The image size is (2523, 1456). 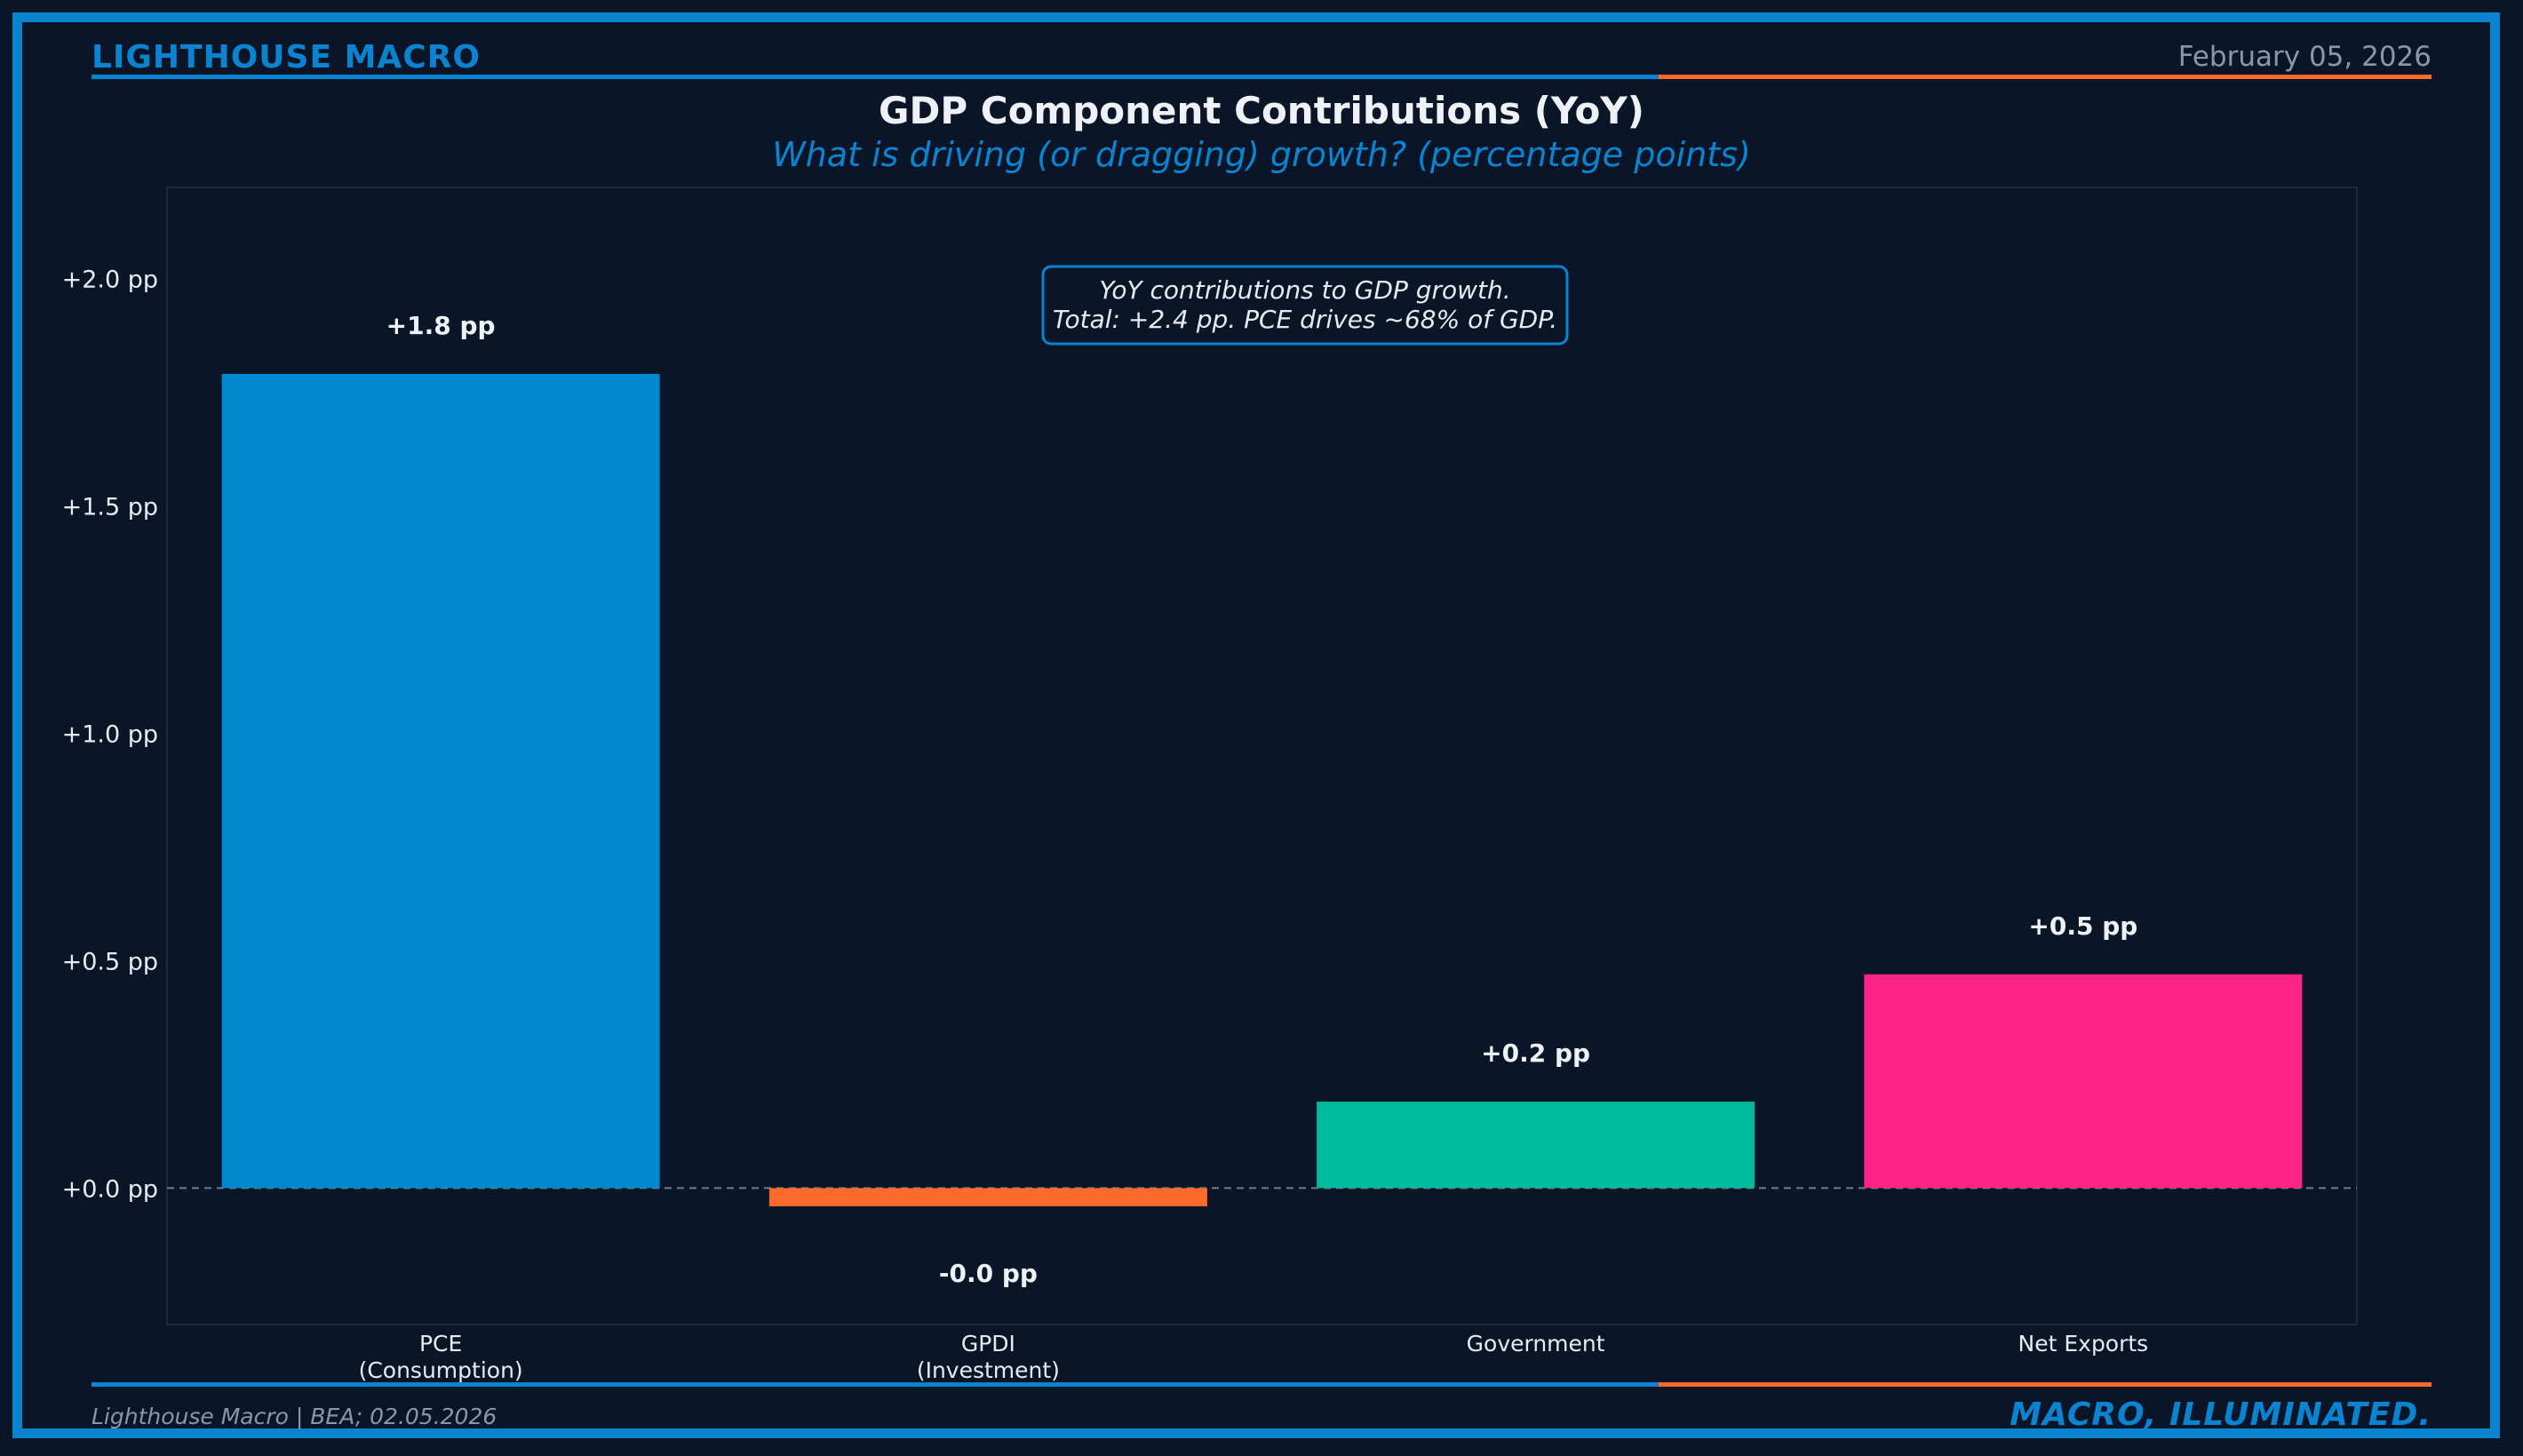 What do you see at coordinates (1535, 1053) in the screenshot?
I see `bar-value-label: +0.2 pp` at bounding box center [1535, 1053].